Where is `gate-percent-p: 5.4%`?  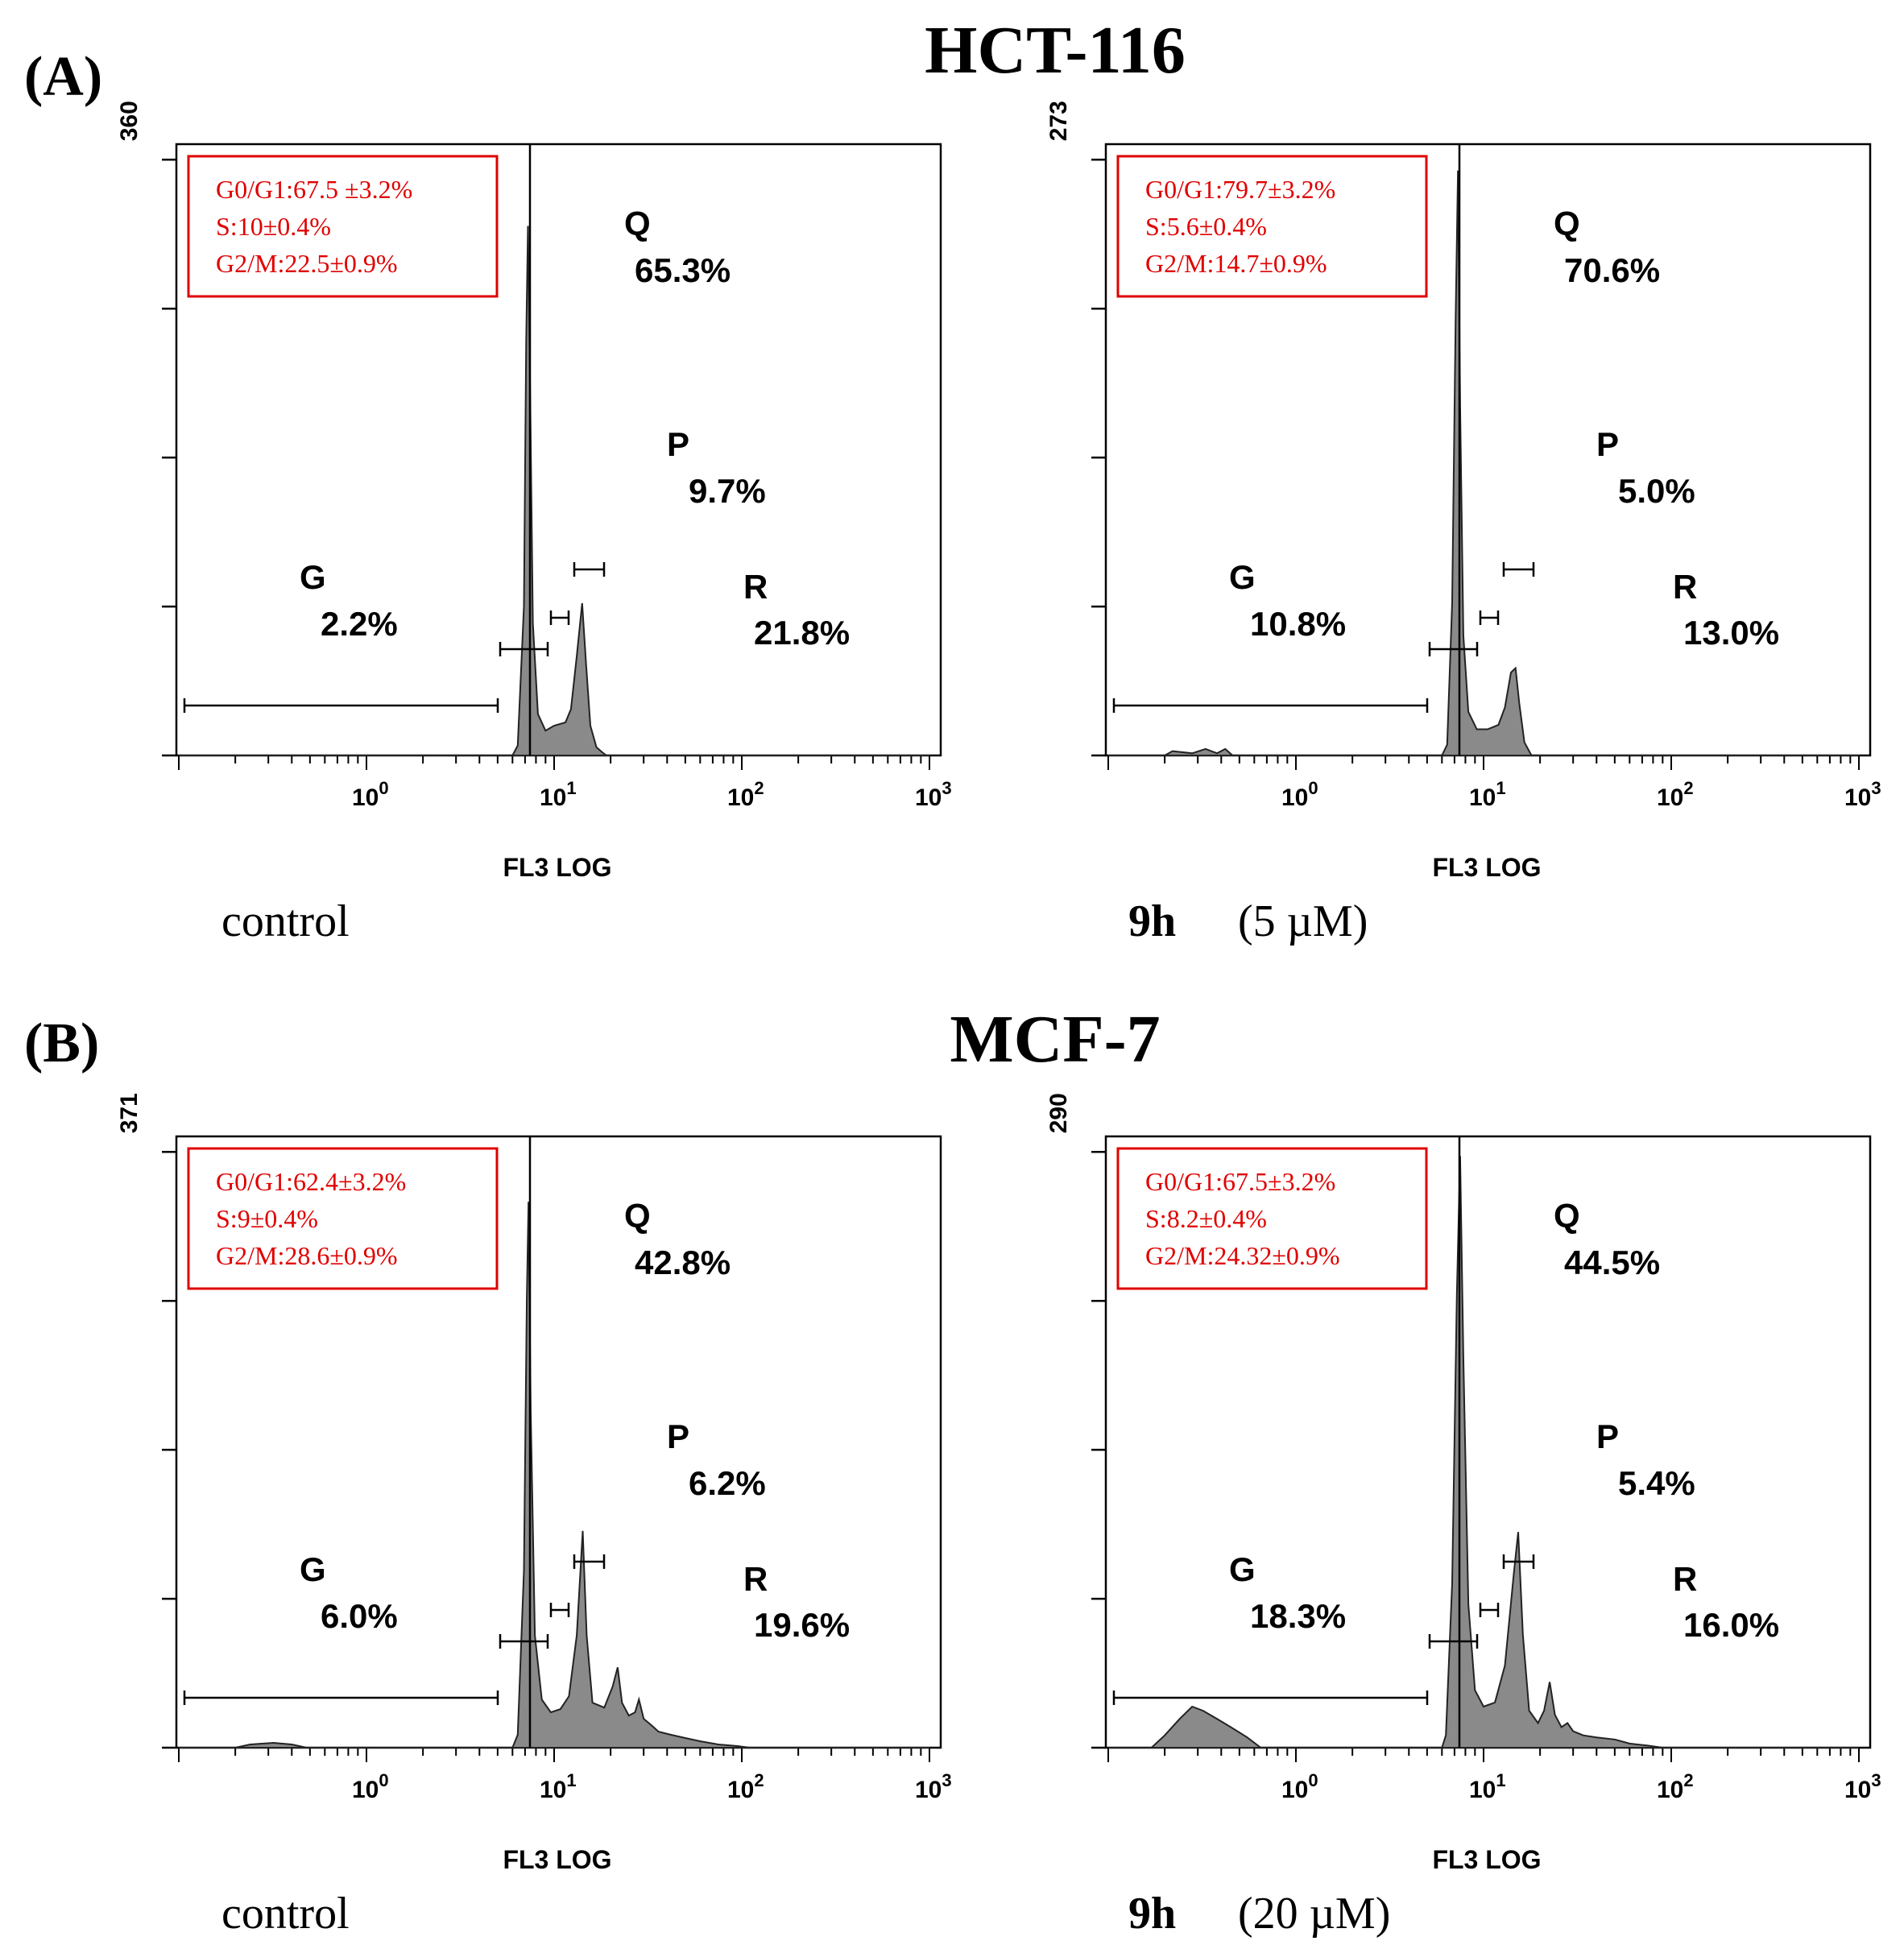
gate-percent-p: 5.4% is located at coordinates (1657, 1483).